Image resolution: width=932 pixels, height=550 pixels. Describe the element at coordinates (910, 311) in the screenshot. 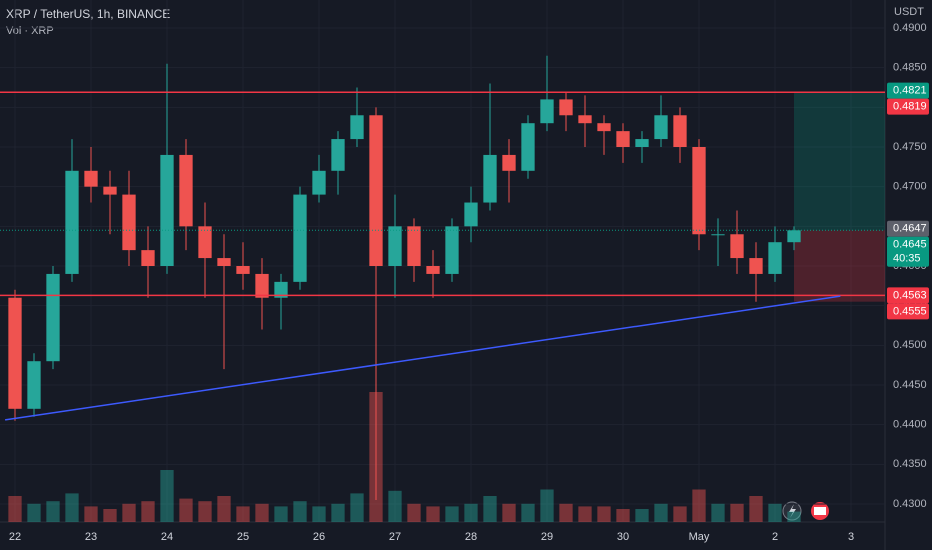

I see `price-badge-label: 0.4555` at that location.